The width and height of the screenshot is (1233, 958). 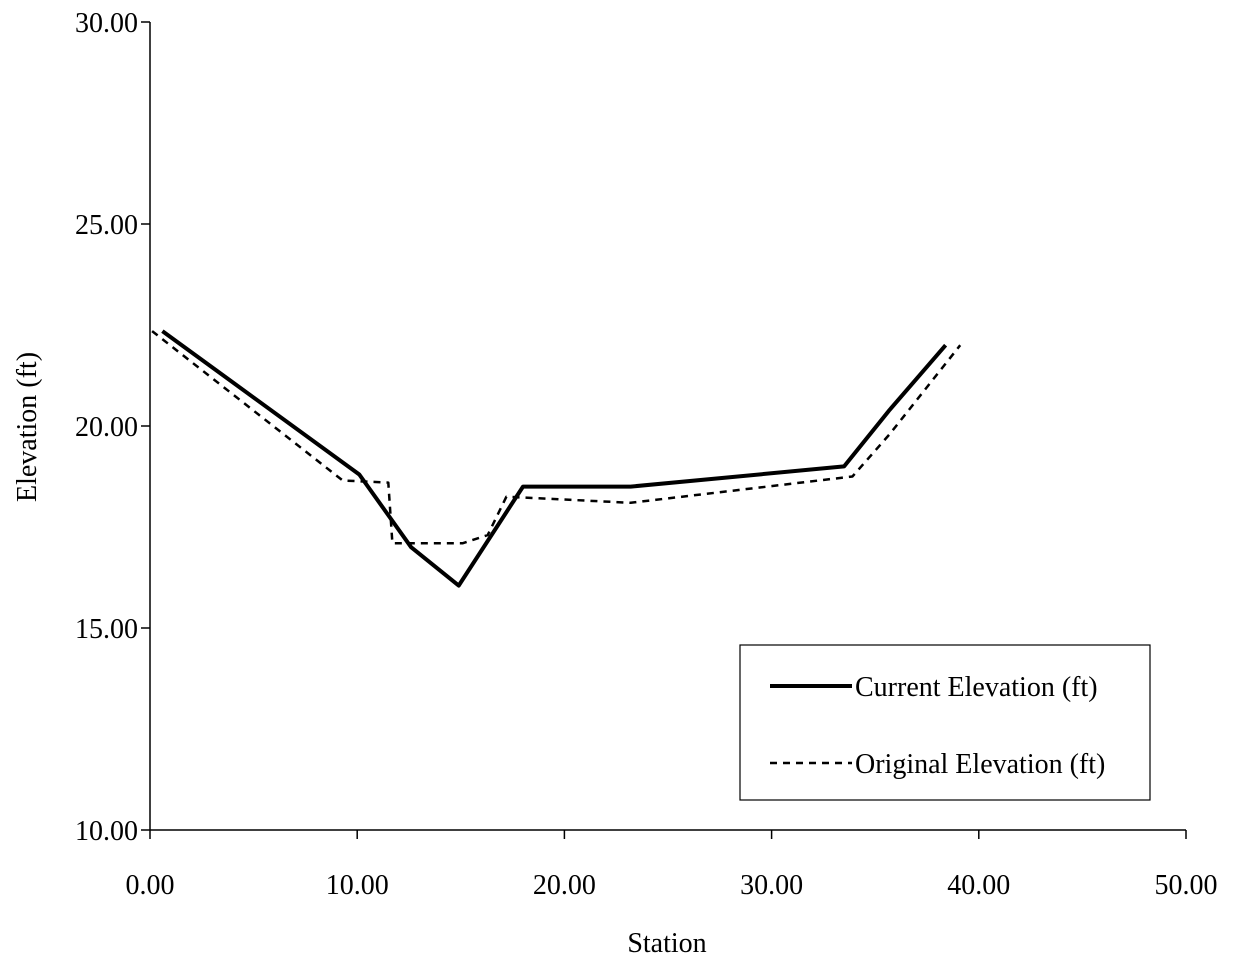 What do you see at coordinates (672, 865) in the screenshot?
I see `x-ticks: 0.00 10.00 20.00 30.00 40.00 50.00` at bounding box center [672, 865].